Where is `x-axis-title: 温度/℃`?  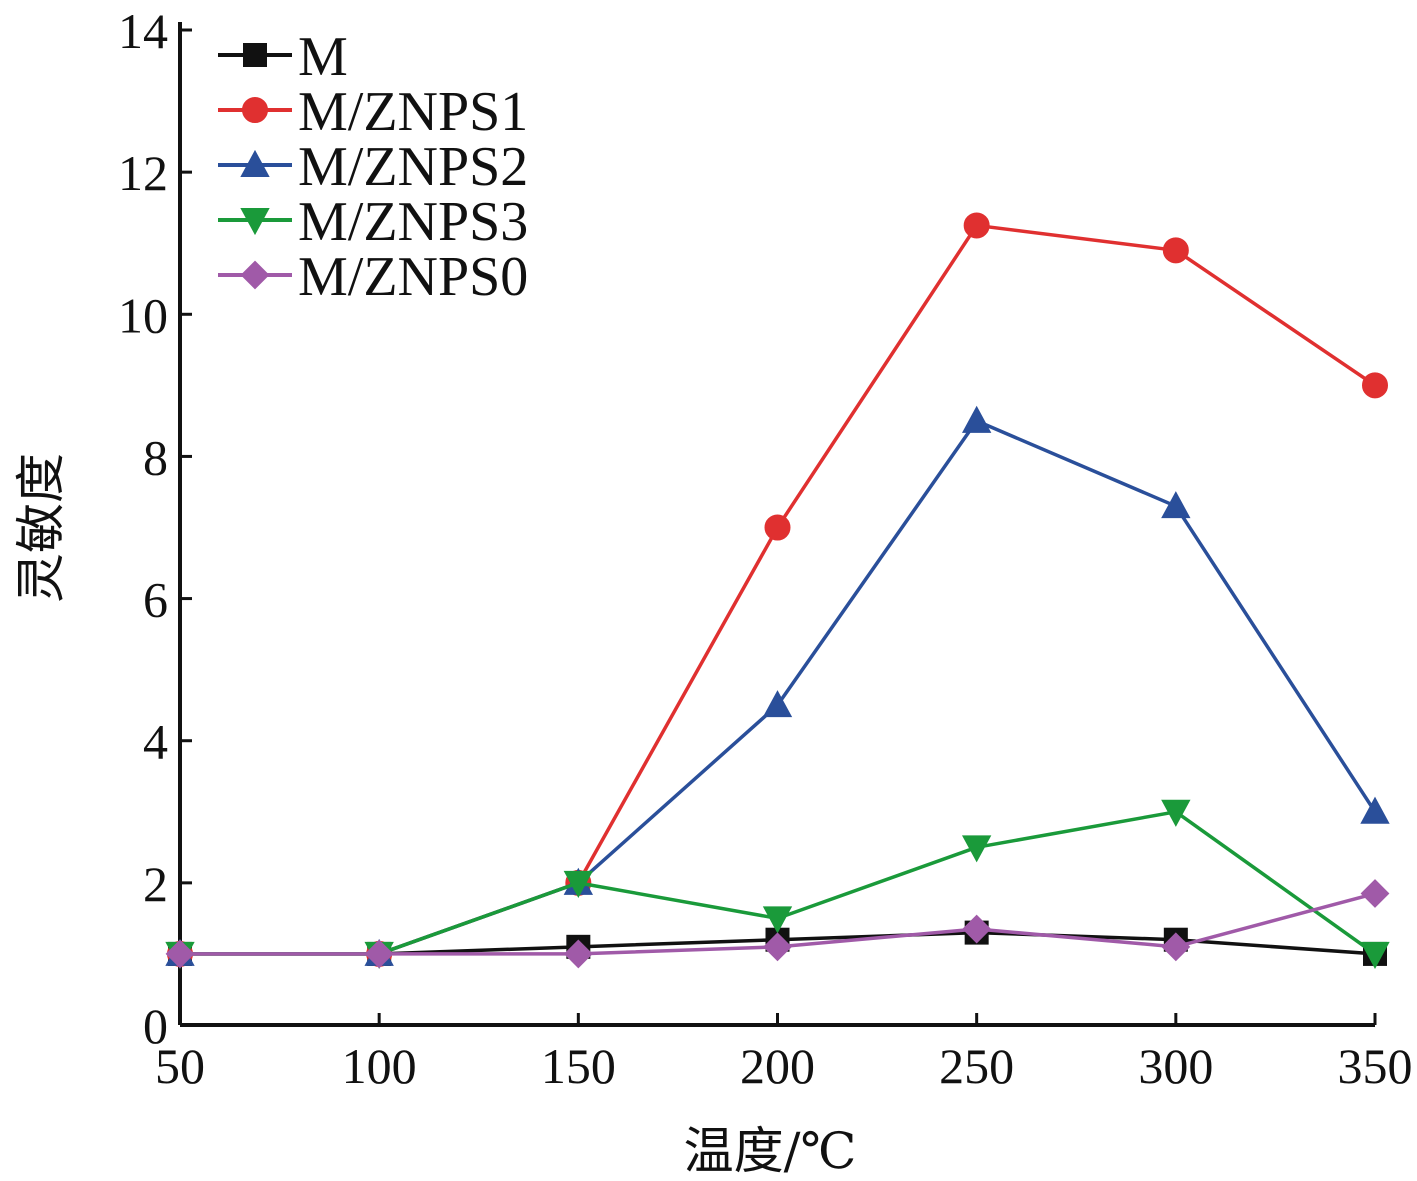 x-axis-title: 温度/℃ is located at coordinates (770, 1151).